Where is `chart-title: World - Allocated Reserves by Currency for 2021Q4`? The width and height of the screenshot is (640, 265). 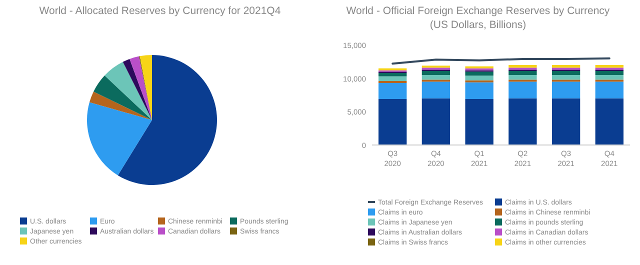
chart-title: World - Allocated Reserves by Currency for 2021Q4 is located at coordinates (160, 11).